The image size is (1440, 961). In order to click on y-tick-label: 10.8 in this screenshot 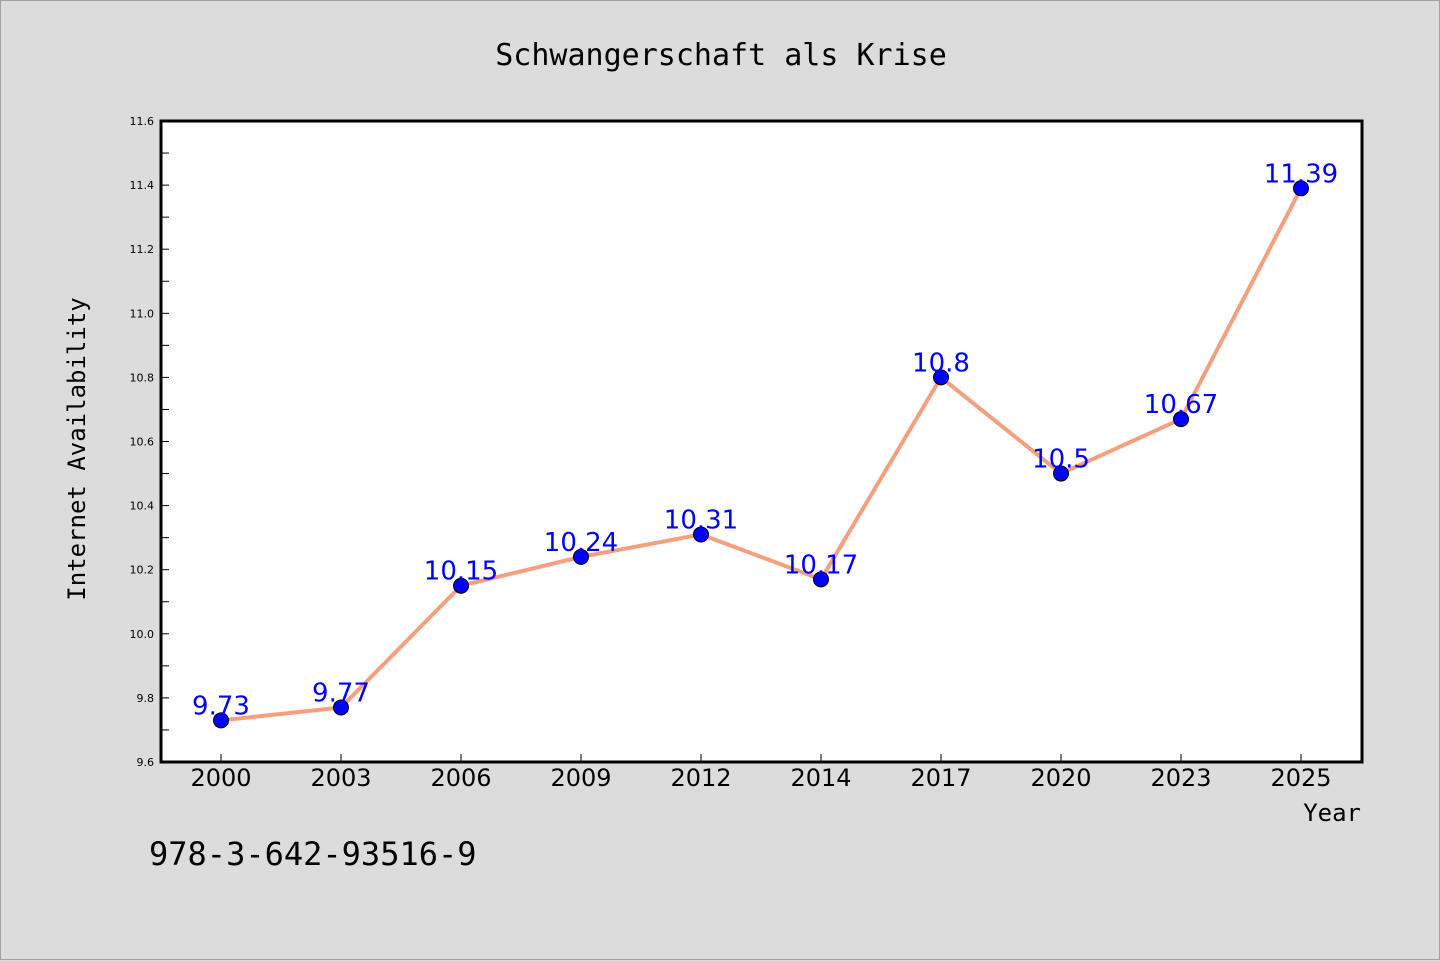, I will do `click(142, 377)`.